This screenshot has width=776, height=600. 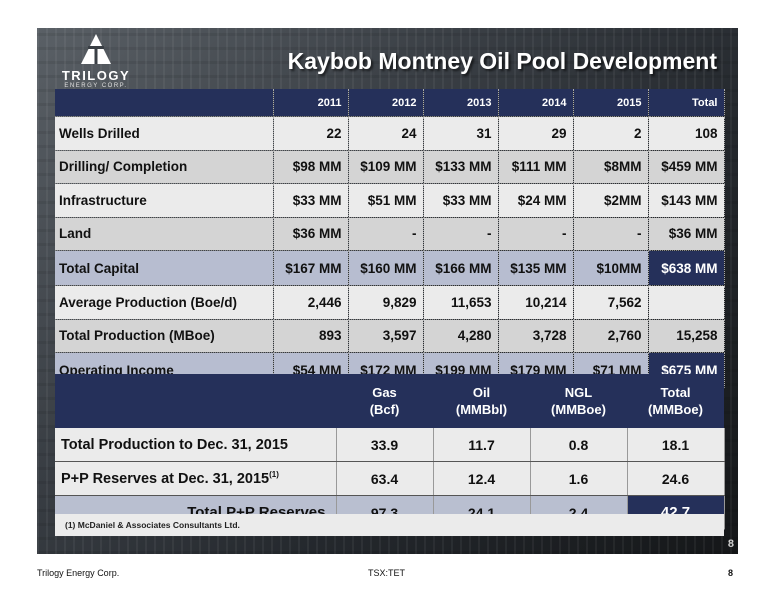 I want to click on slide-page-number: 8, so click(x=730, y=544).